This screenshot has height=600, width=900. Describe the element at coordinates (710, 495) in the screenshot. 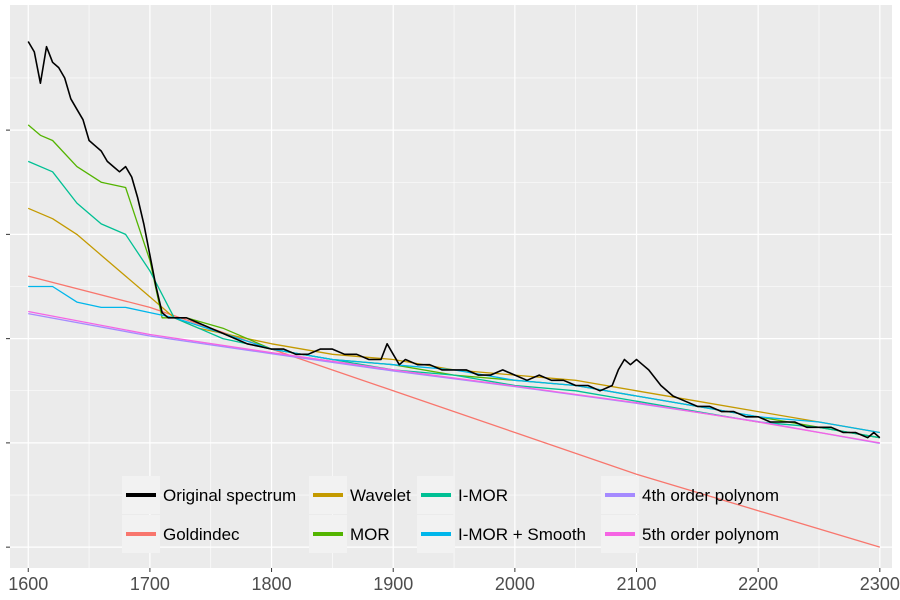

I see `legend-label-4th-order-polynom: 4th order polynom` at that location.